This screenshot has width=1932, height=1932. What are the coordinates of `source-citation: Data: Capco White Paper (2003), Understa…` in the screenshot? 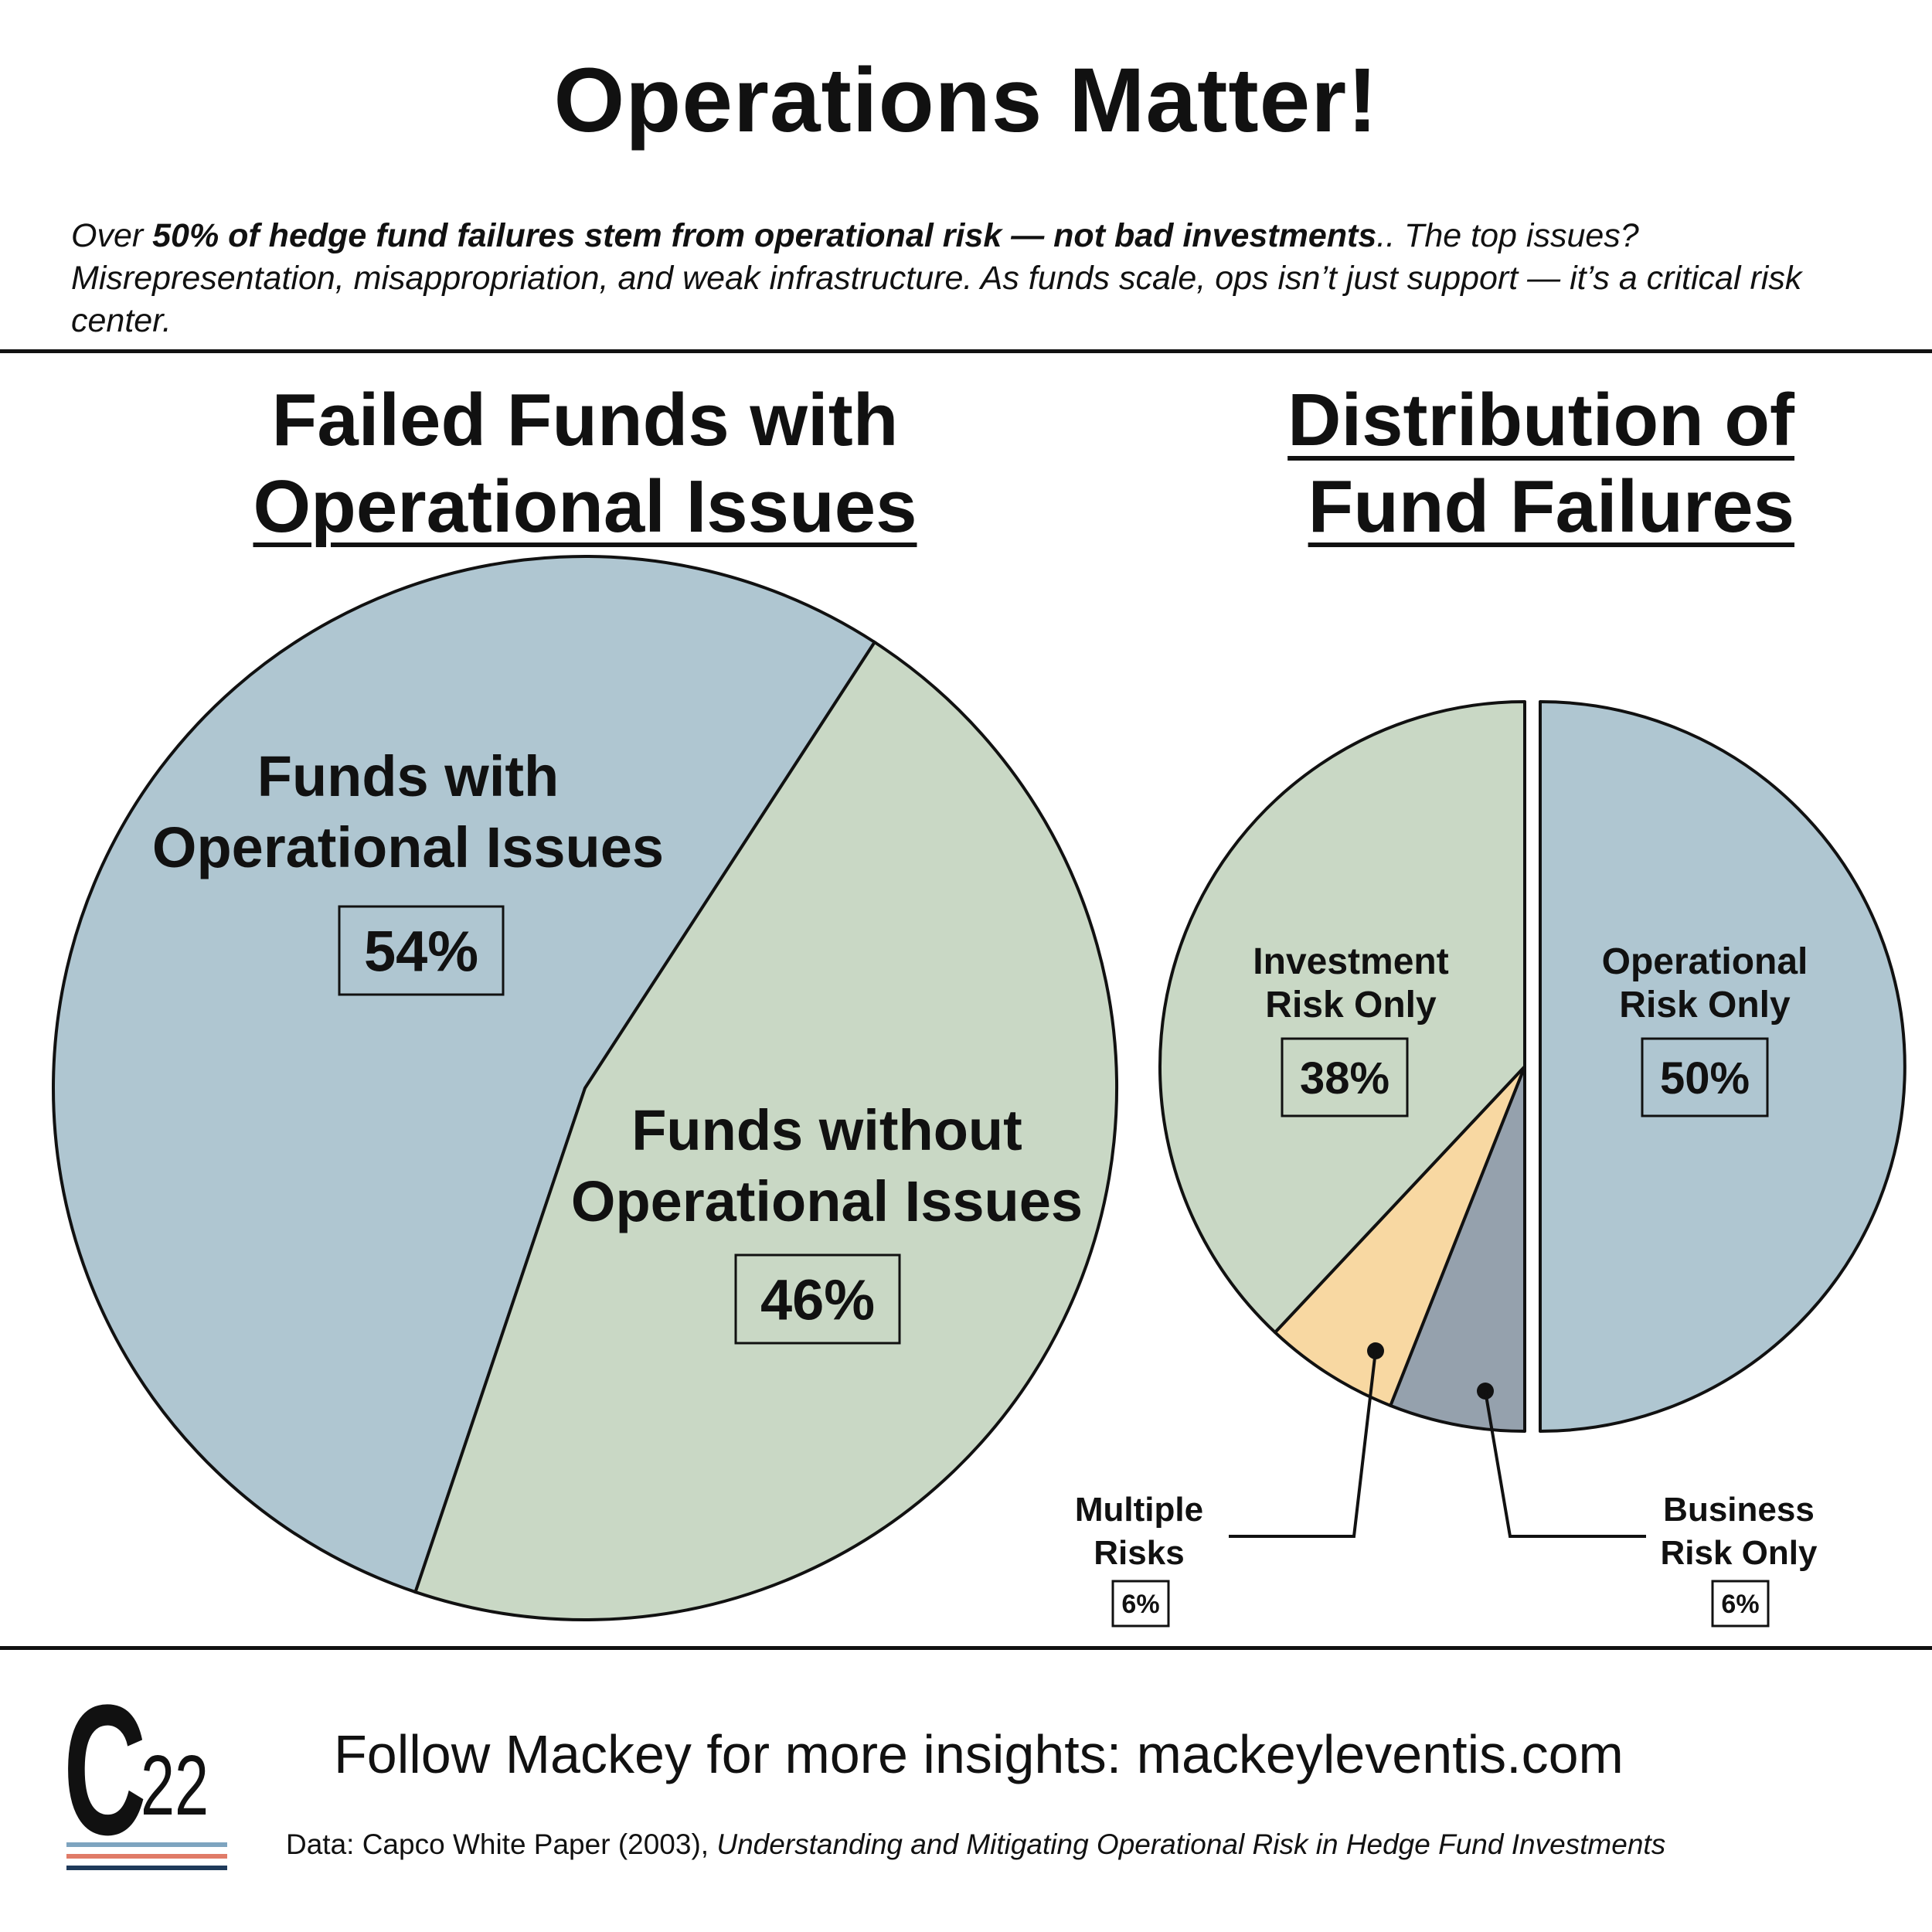 It's located at (976, 1845).